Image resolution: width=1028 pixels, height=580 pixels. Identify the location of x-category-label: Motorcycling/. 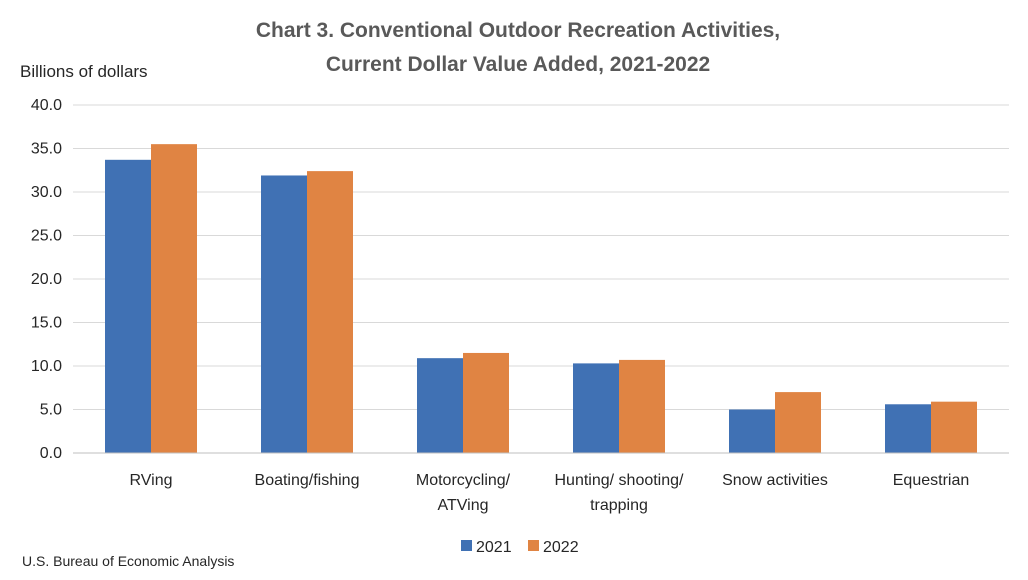
(463, 480).